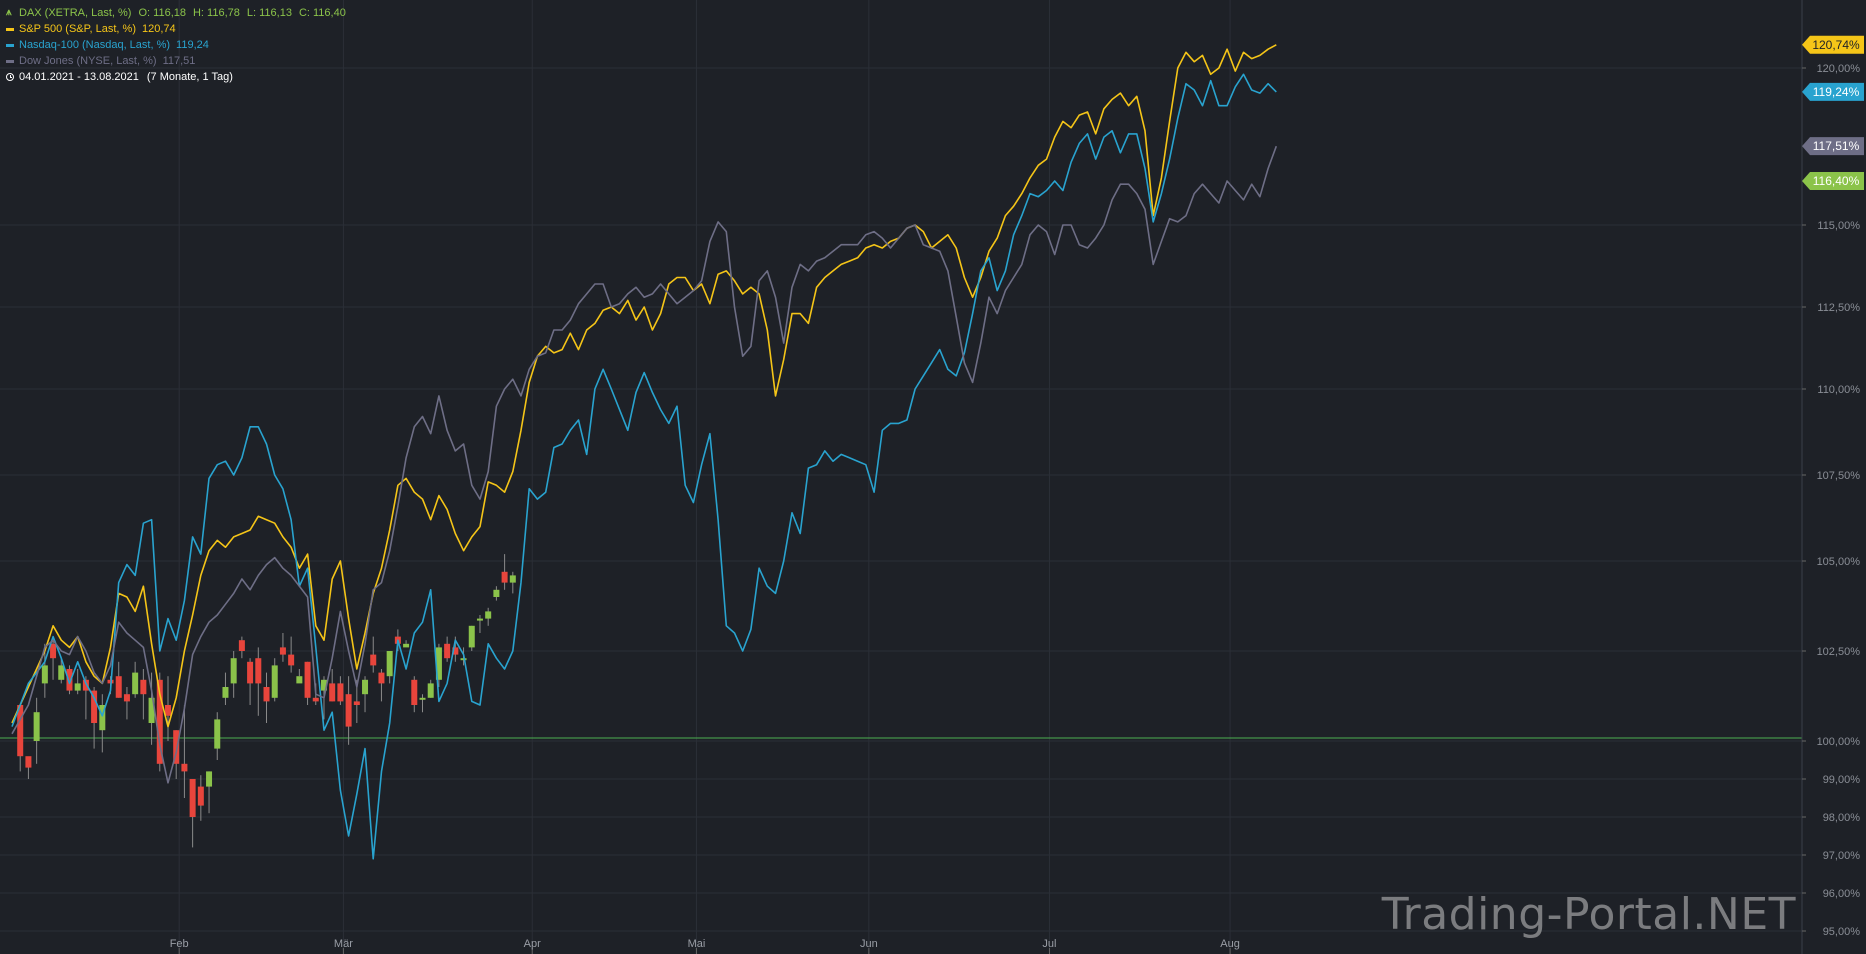  I want to click on watermark: Trading-Portal.NET, so click(1588, 914).